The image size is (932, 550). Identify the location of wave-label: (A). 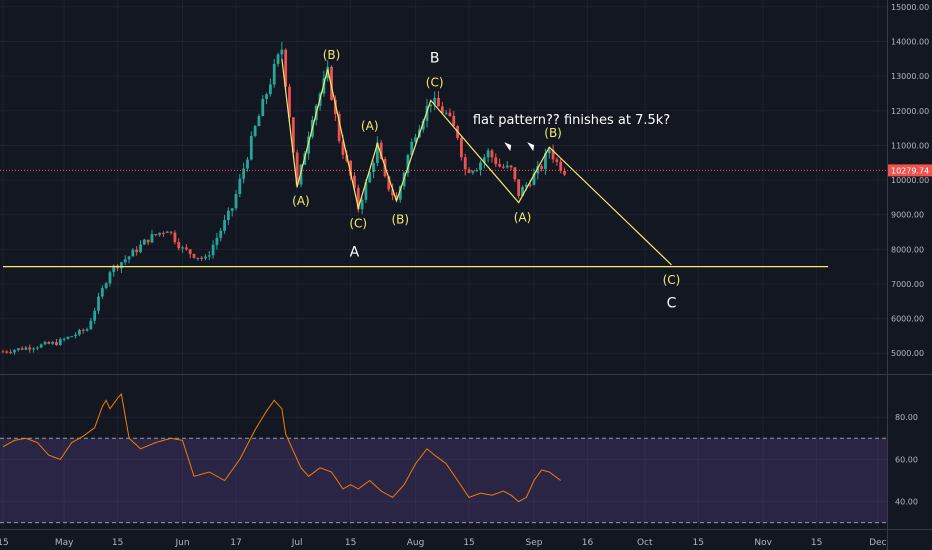
(301, 201).